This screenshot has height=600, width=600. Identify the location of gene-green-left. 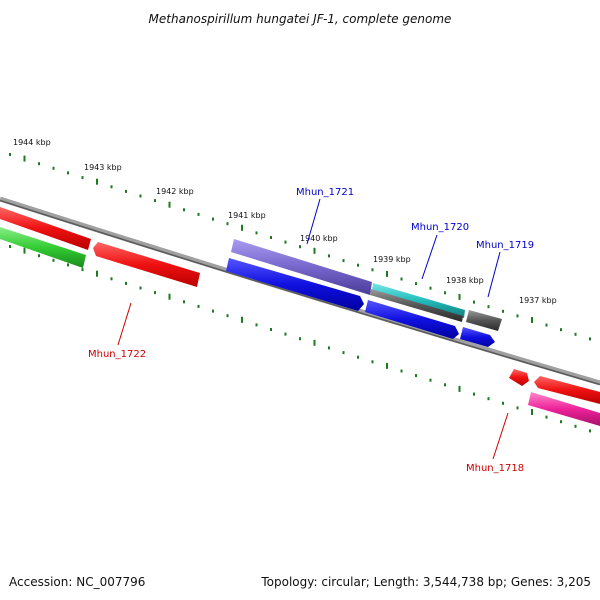
(43, 247).